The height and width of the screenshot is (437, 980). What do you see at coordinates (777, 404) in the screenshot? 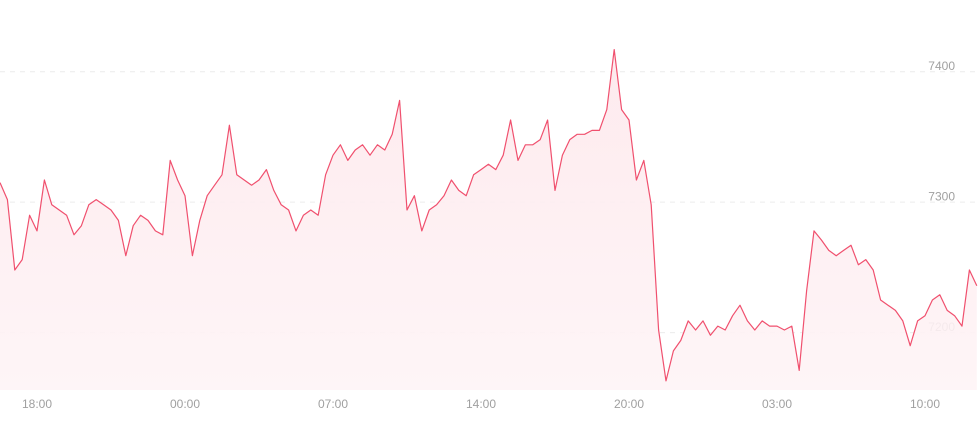
I see `x-tick-label: 03:00` at bounding box center [777, 404].